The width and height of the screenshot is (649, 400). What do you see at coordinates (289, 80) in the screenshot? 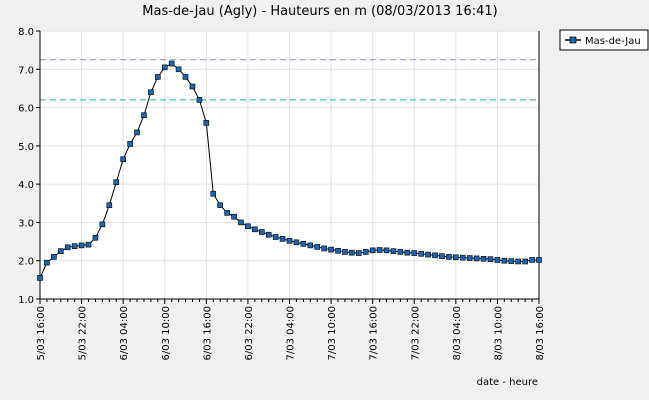
I see `threshold-lines` at bounding box center [289, 80].